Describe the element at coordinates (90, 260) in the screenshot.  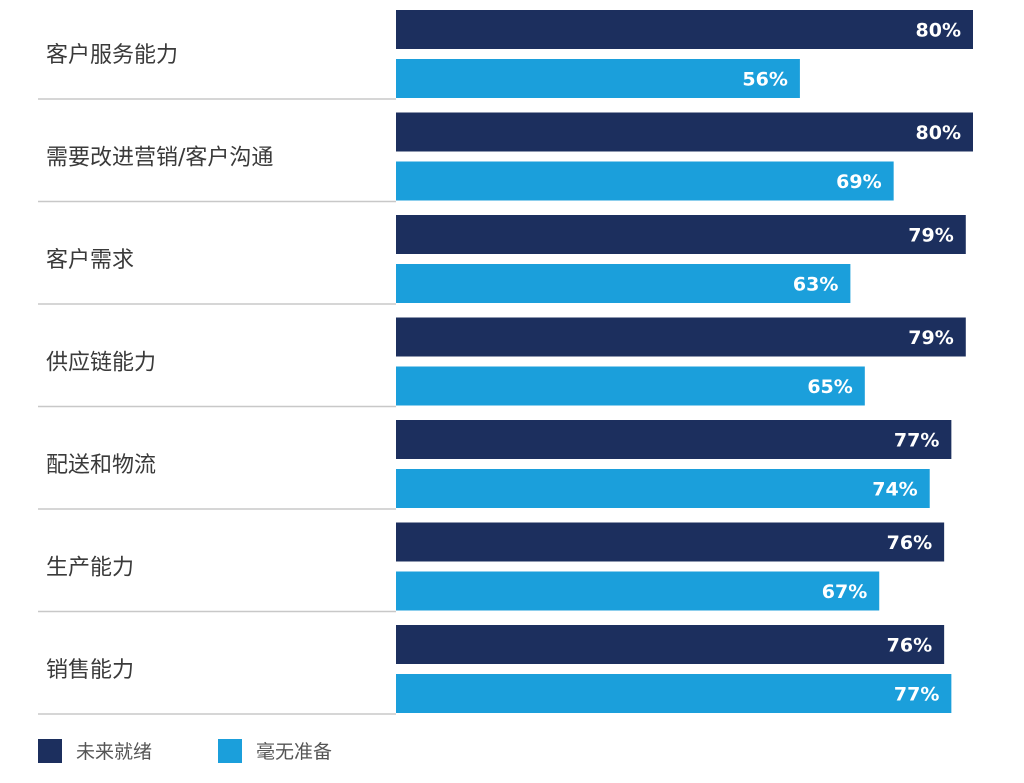
I see `category-label: 客户需求` at that location.